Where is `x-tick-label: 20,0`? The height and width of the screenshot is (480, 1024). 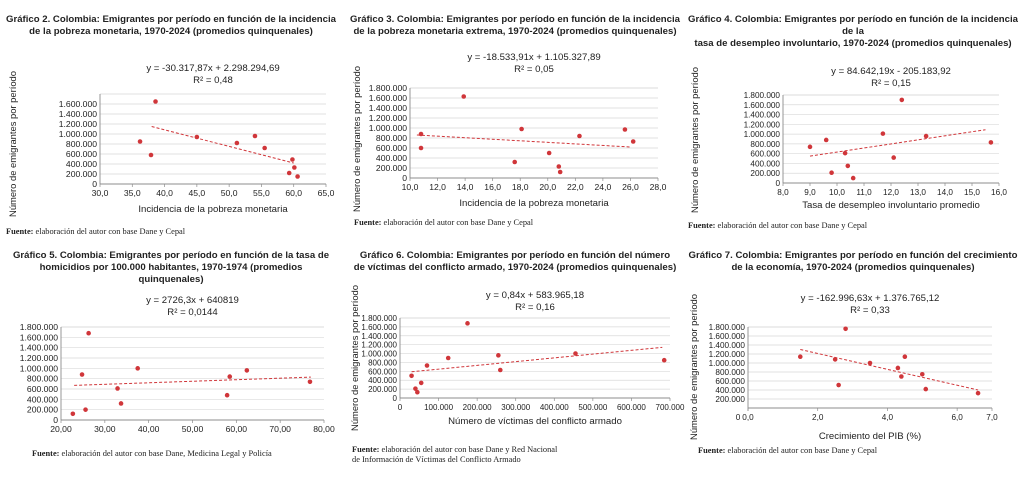
x-tick-label: 20,0 is located at coordinates (547, 187).